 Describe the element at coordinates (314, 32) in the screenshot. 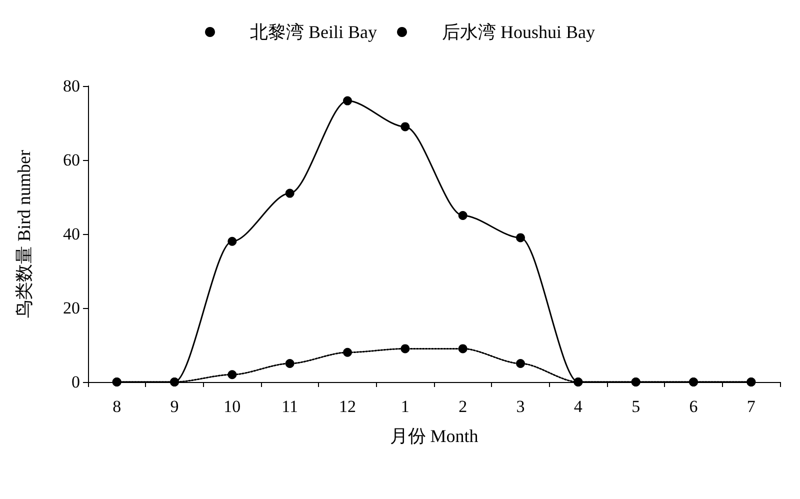

I see `legend-label: 北黎湾 Beili Bay` at that location.